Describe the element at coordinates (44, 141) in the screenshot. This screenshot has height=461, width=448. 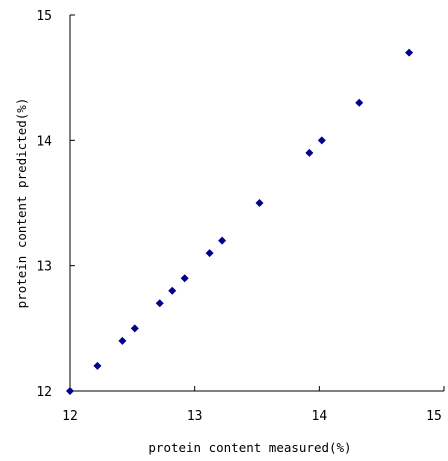
I see `y-tick-label: 14` at that location.